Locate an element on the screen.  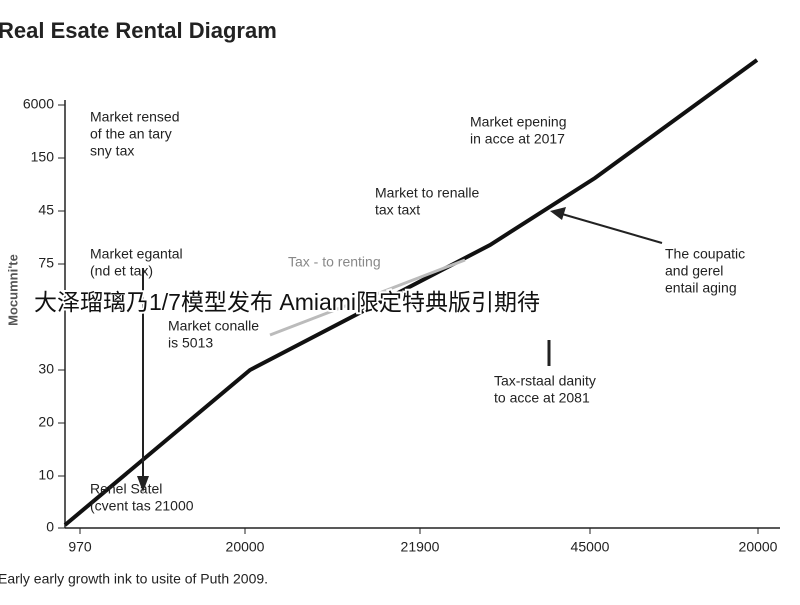
annotation: and gerel is located at coordinates (694, 271).